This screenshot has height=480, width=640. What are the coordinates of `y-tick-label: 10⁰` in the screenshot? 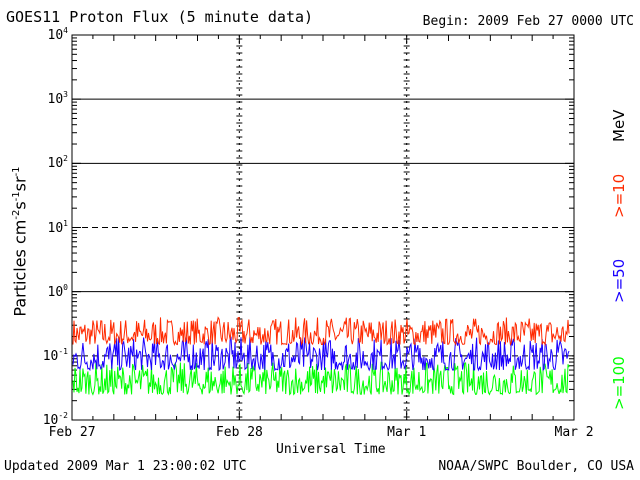 It's located at (57, 291).